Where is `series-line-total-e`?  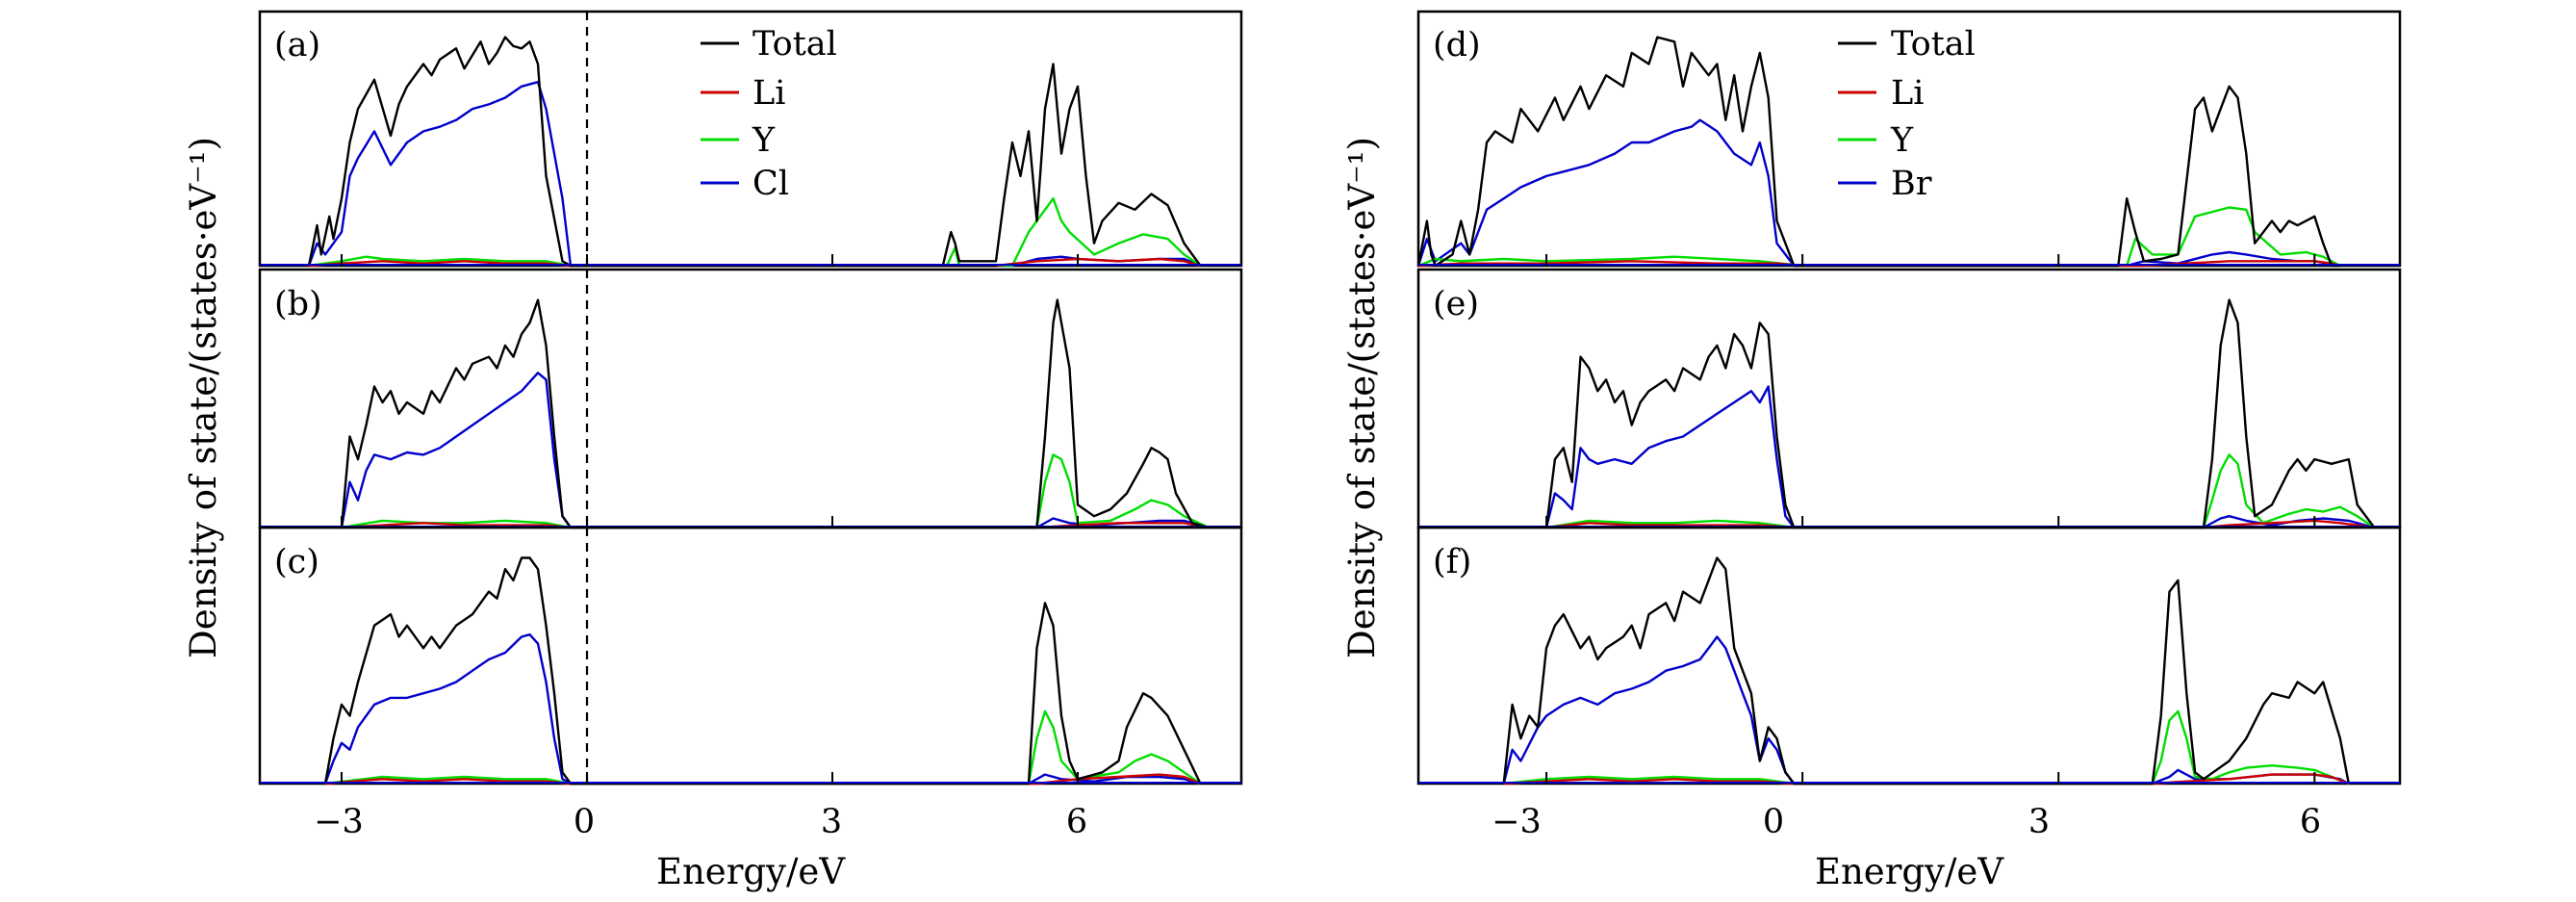
series-line-total-e is located at coordinates (1960, 413).